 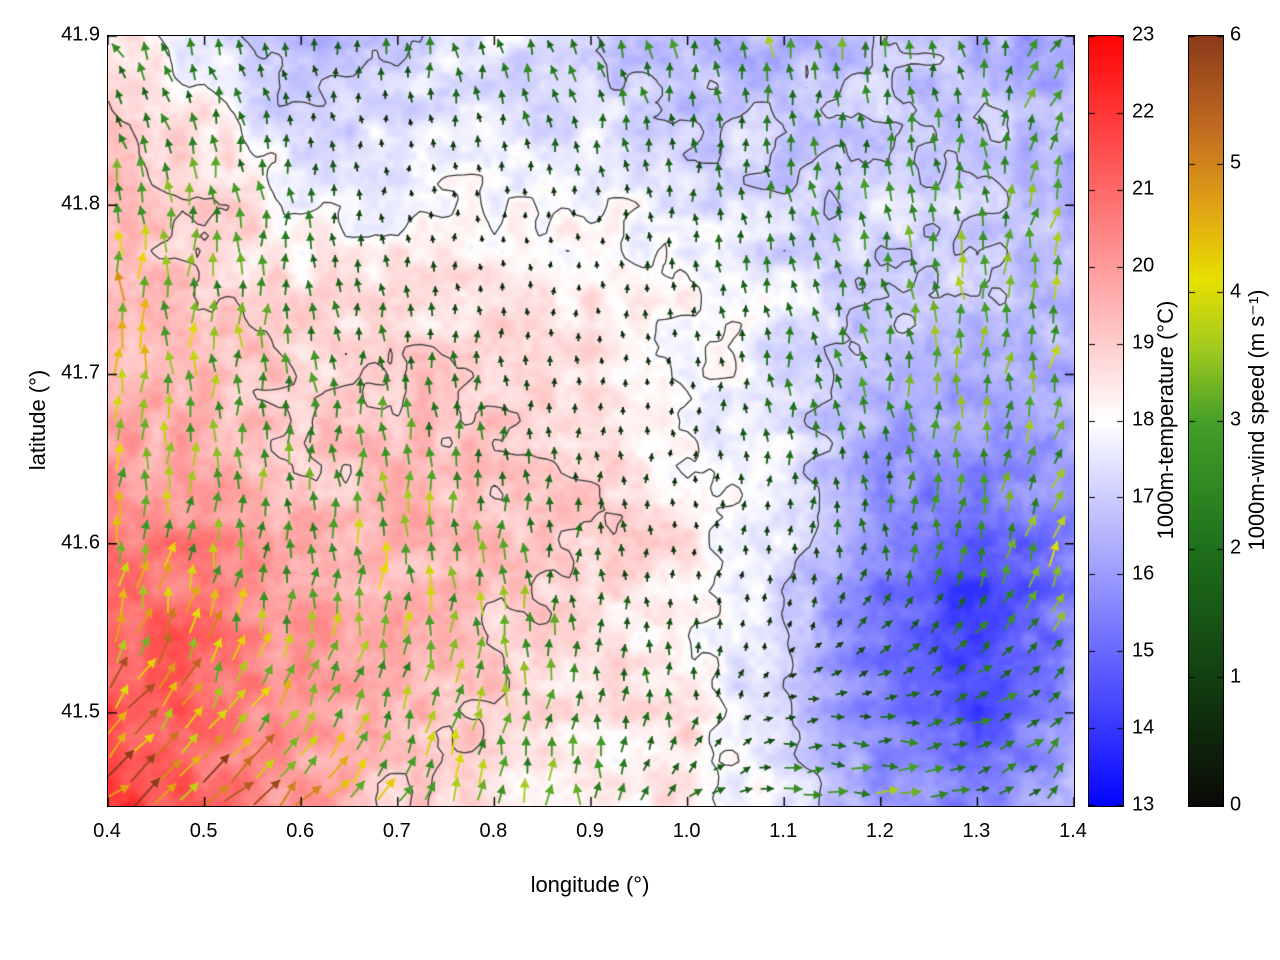 I want to click on y-tick-label: 41.8, so click(x=80, y=203).